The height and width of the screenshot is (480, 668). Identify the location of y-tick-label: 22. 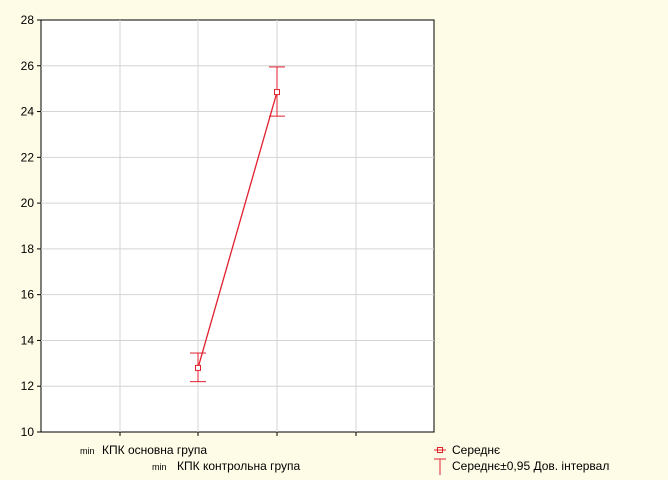
(28, 157).